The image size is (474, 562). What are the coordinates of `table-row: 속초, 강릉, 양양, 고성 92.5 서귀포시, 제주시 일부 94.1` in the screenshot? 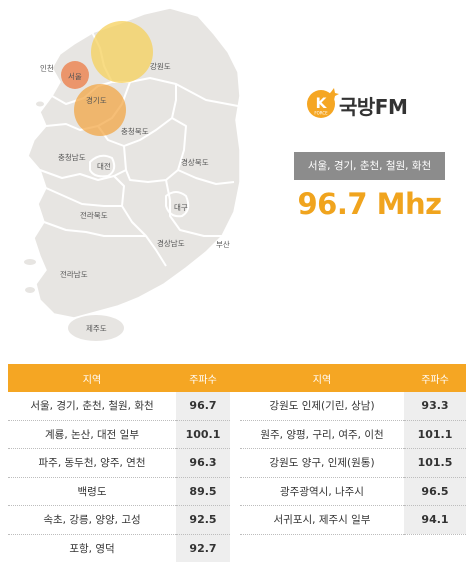 It's located at (237, 520).